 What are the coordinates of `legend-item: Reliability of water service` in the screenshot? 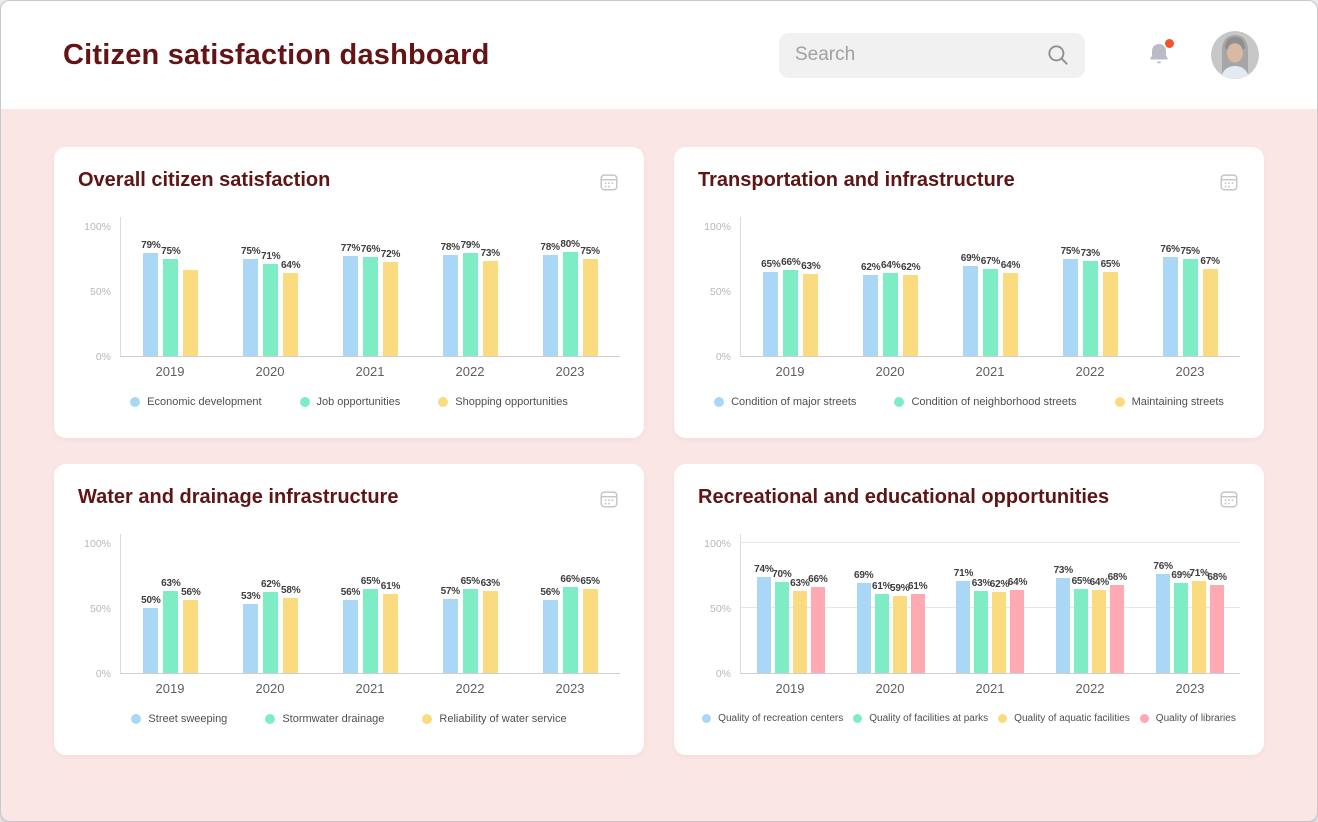 It's located at (494, 719).